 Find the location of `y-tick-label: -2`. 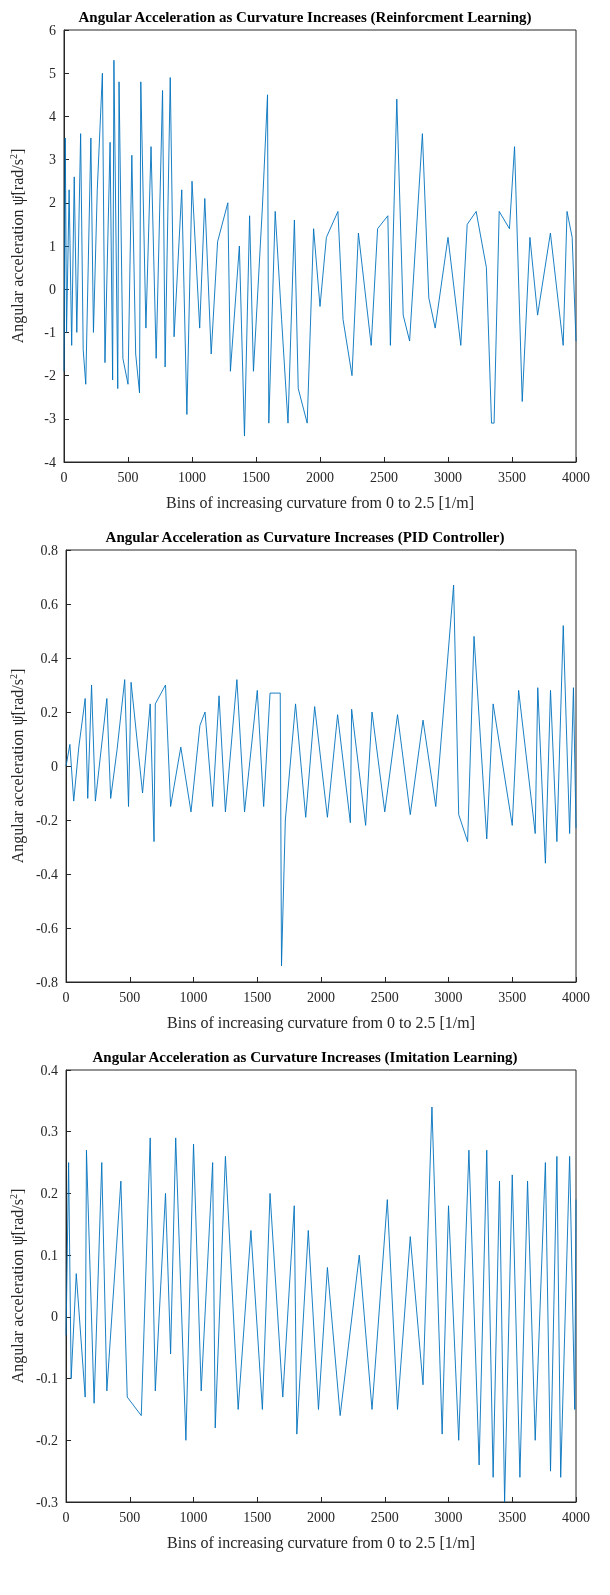

y-tick-label: -2 is located at coordinates (50, 376).